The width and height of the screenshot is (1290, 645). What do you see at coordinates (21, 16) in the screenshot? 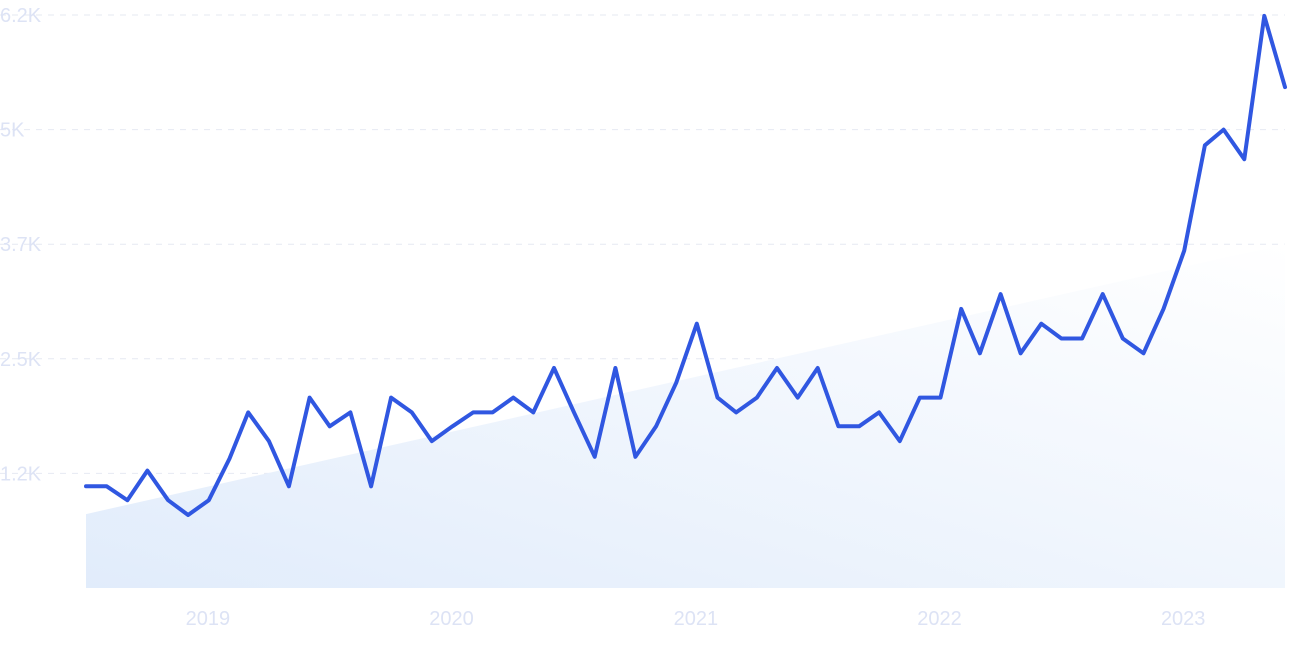
I see `y-tick-label: 6.2K` at bounding box center [21, 16].